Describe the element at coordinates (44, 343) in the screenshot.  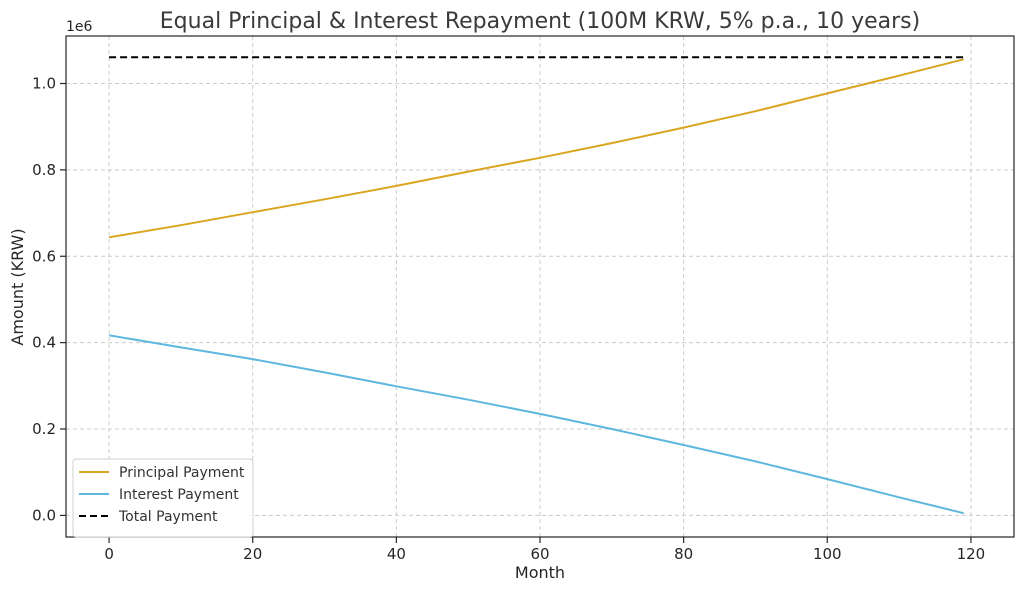
I see `y-tick-label: 0.4` at that location.